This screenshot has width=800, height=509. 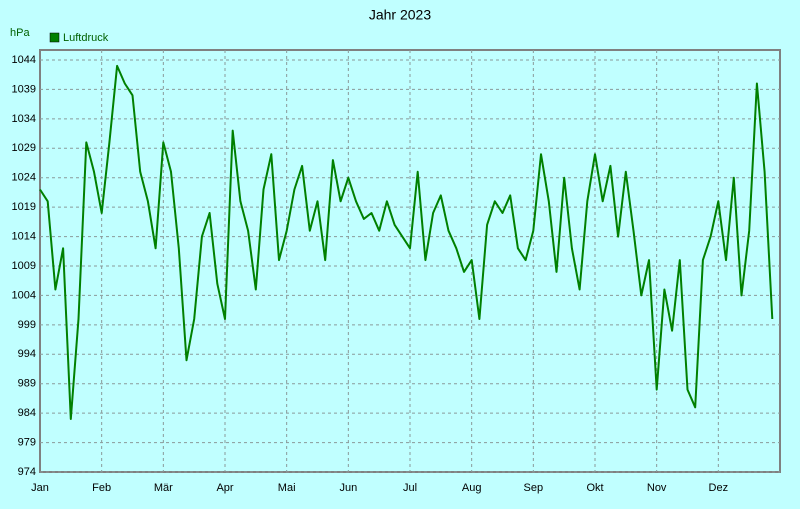 What do you see at coordinates (54, 37) in the screenshot?
I see `legend-swatch` at bounding box center [54, 37].